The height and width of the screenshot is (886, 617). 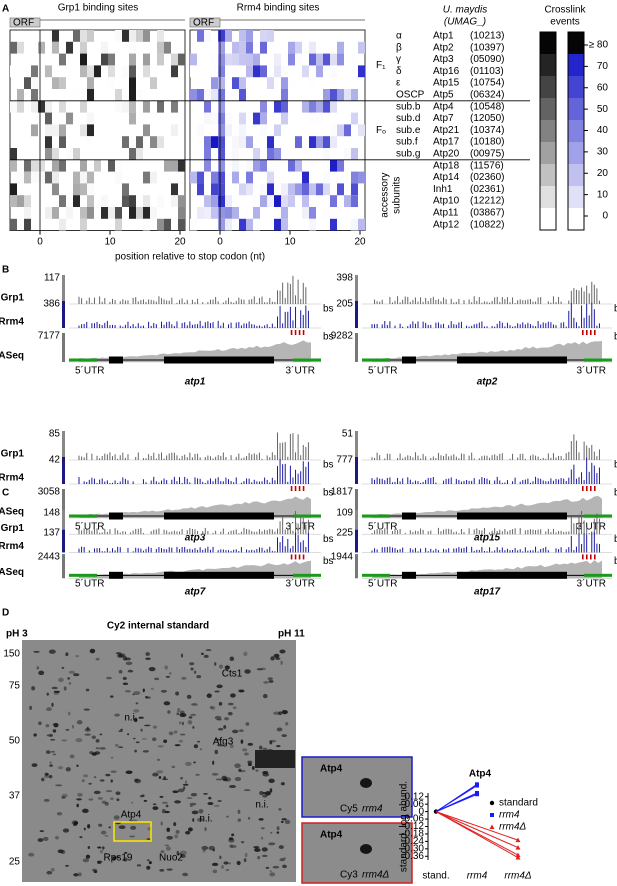 What do you see at coordinates (548, 153) in the screenshot?
I see `colorbar-block` at bounding box center [548, 153].